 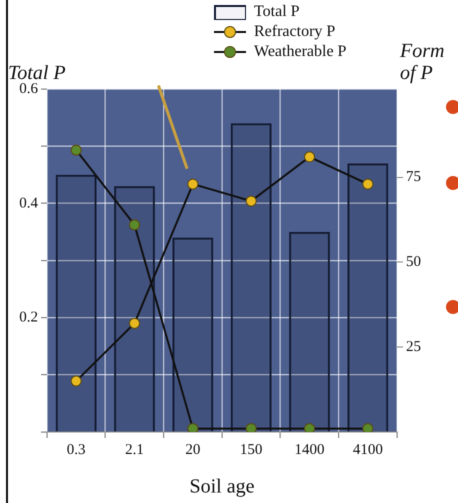 I want to click on legend-label: Weatherable P, so click(x=300, y=52).